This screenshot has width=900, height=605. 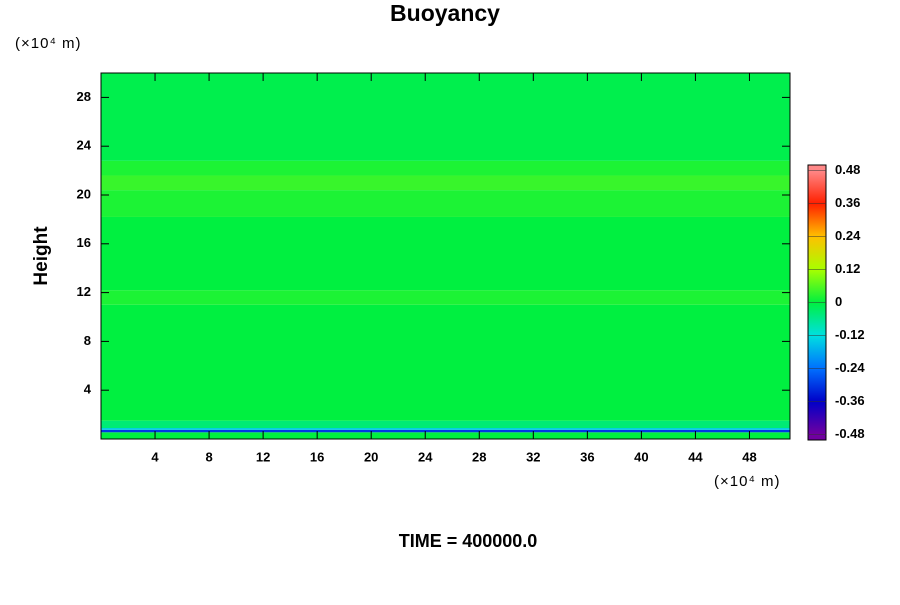 I want to click on x-tick-label: 28, so click(x=479, y=456).